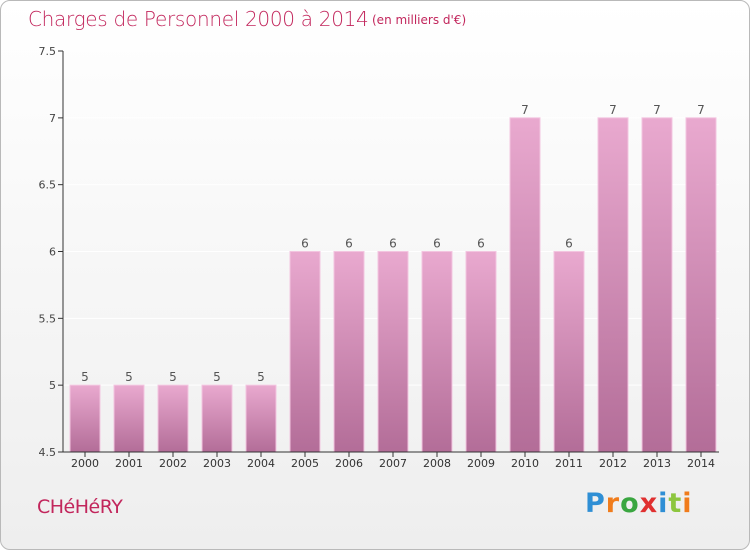 The width and height of the screenshot is (750, 550). I want to click on commune-name: CHéHéRY, so click(80, 507).